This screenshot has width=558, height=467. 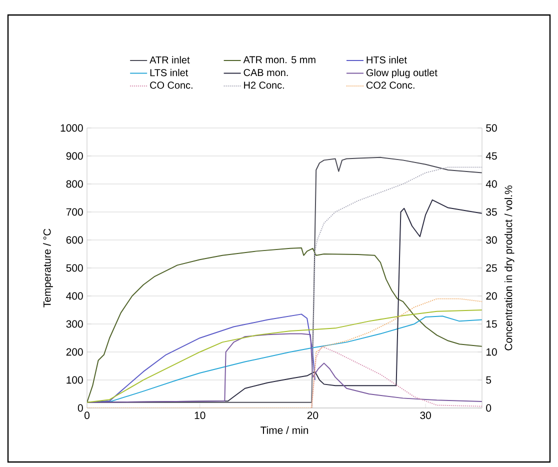 What do you see at coordinates (491, 240) in the screenshot?
I see `y2-tick-label: 30` at bounding box center [491, 240].